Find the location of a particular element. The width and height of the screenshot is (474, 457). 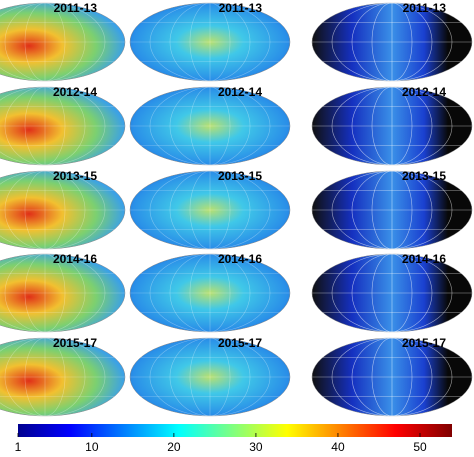

colorbar-tick-label: 10 is located at coordinates (92, 447).